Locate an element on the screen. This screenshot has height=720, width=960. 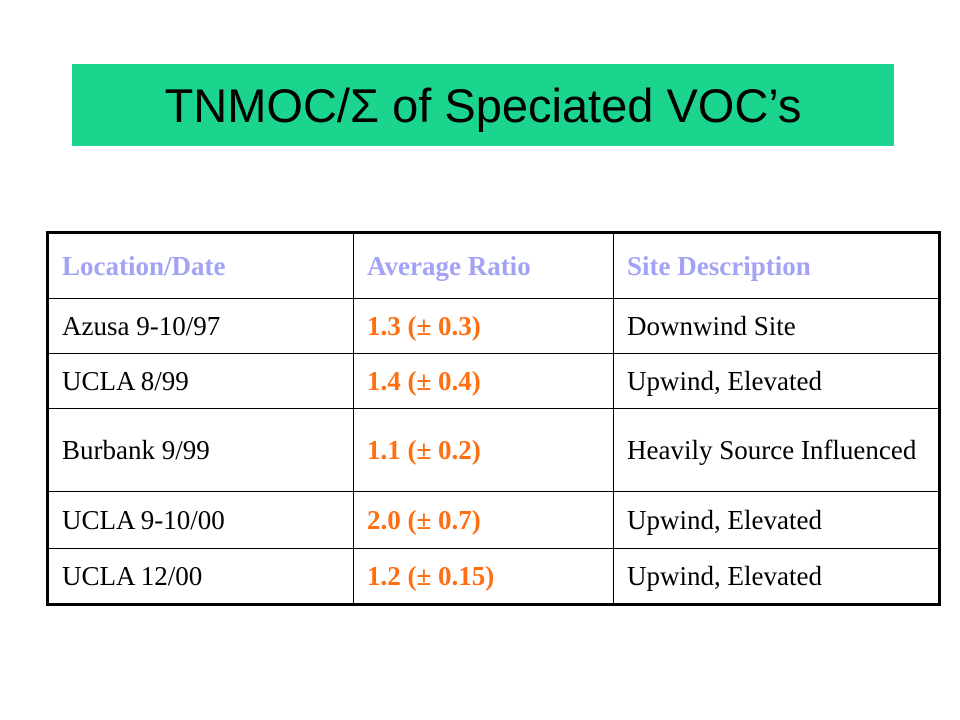
location-cell: UCLA 9-10/00 is located at coordinates (200, 520).